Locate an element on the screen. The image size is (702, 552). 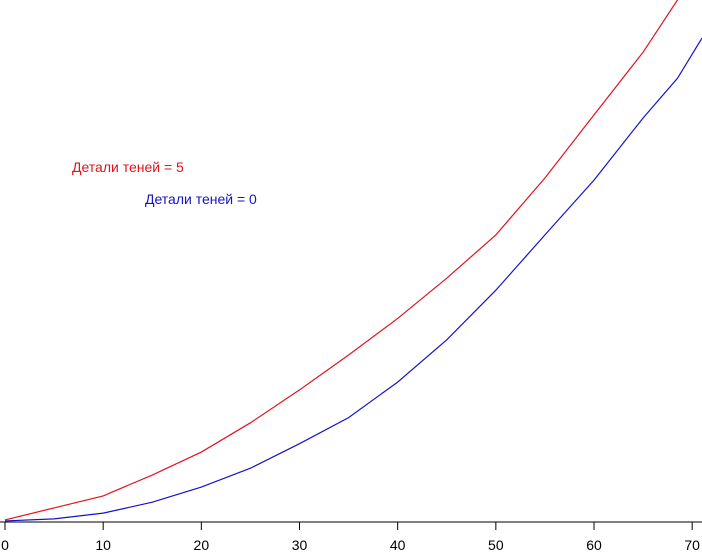
x-tick-label: 20 is located at coordinates (202, 544).